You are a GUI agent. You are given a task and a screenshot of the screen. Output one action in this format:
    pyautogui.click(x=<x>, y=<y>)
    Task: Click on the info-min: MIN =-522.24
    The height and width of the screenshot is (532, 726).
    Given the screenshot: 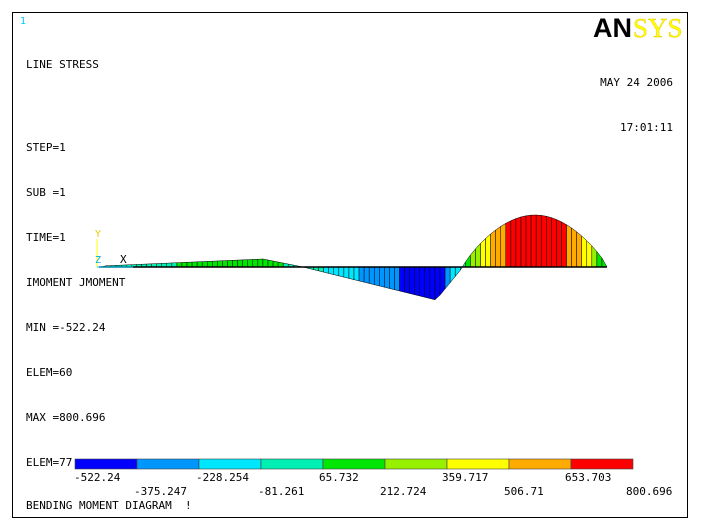 What is the action you would take?
    pyautogui.click(x=66, y=327)
    